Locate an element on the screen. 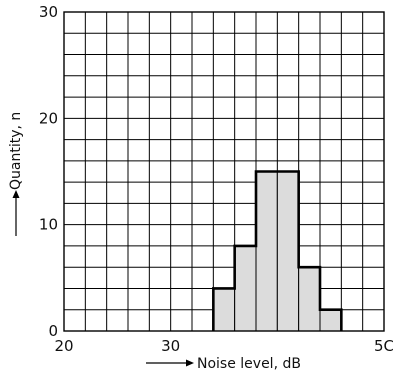  x-axis-title: Noise level, dB is located at coordinates (223, 364).